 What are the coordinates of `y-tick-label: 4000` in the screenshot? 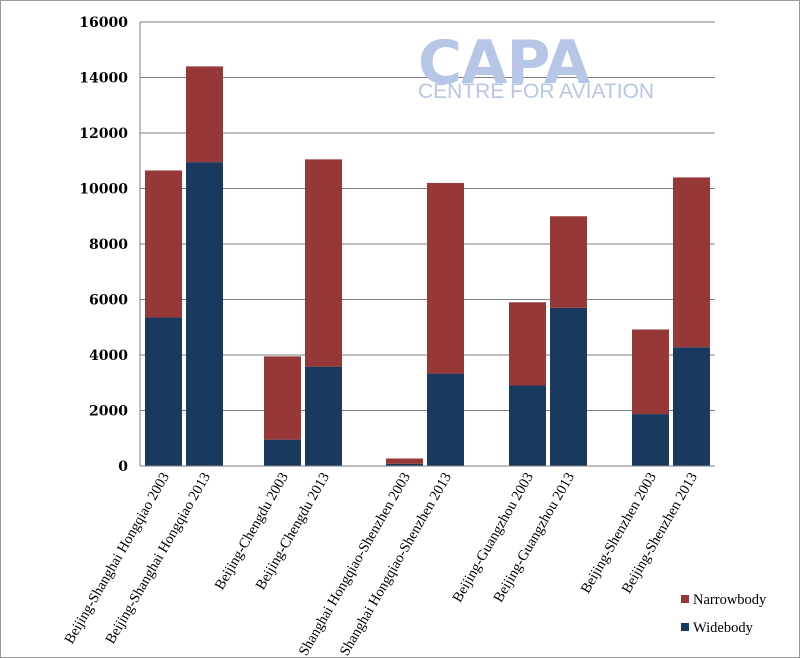 It's located at (108, 356).